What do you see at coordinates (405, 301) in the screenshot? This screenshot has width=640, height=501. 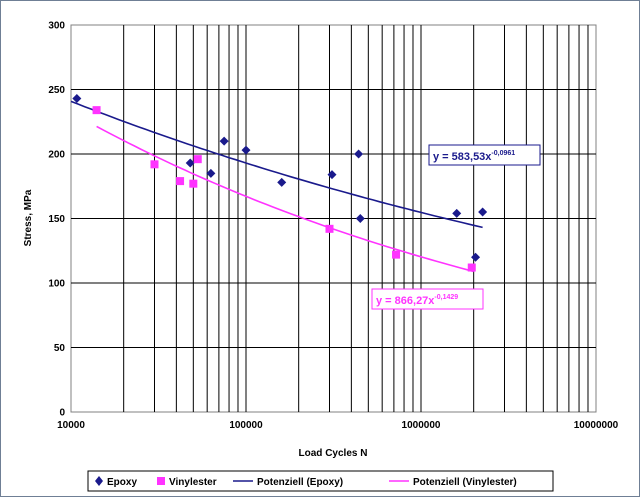 I see `equation-vinylester: y = 866,27x` at bounding box center [405, 301].